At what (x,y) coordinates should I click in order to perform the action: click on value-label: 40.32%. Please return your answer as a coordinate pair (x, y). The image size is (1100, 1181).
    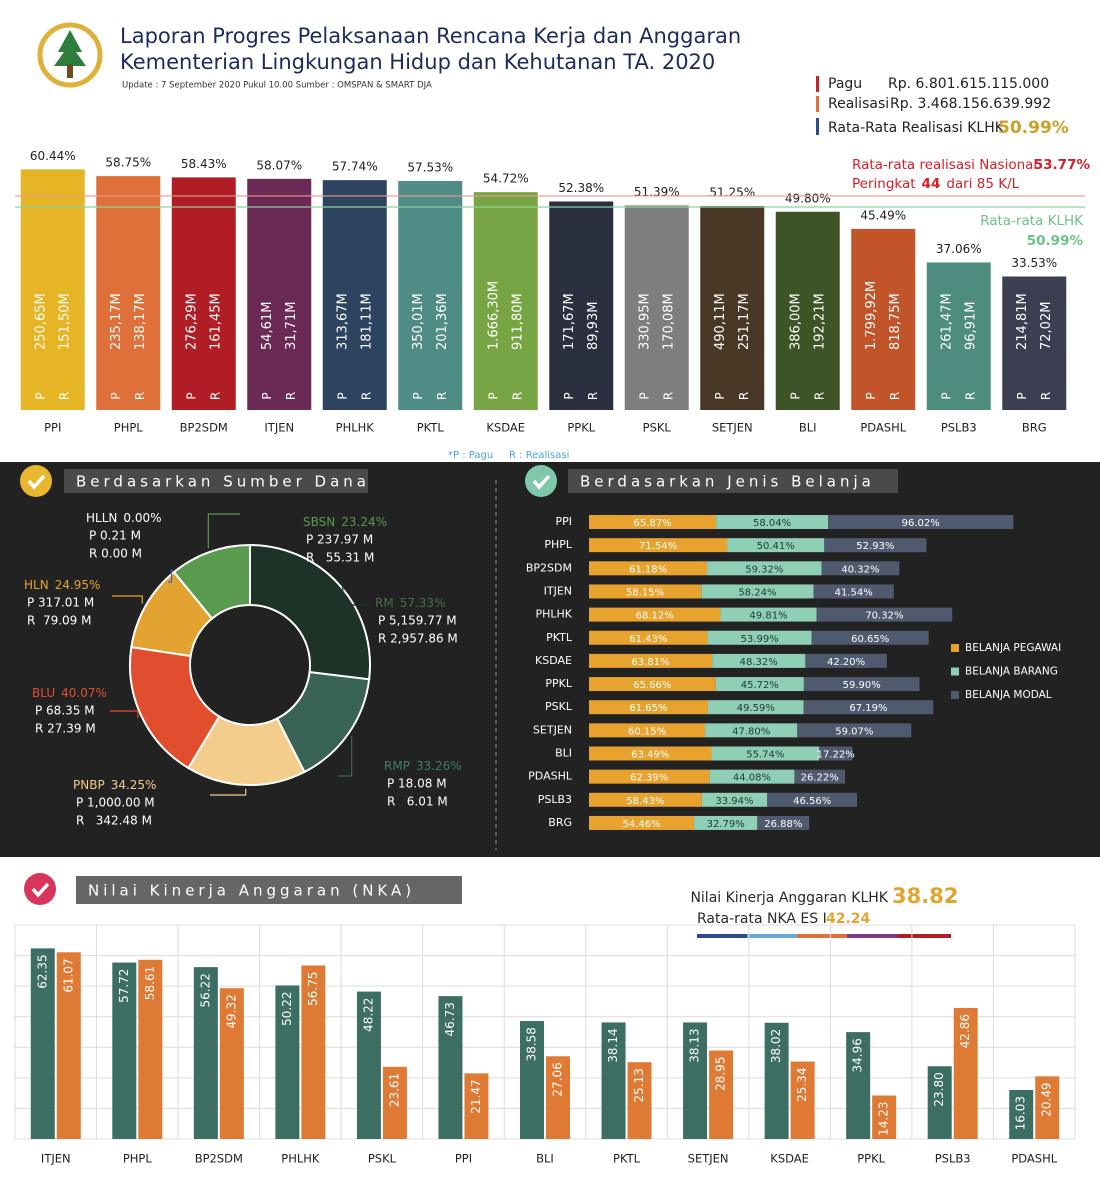
    Looking at the image, I should click on (860, 569).